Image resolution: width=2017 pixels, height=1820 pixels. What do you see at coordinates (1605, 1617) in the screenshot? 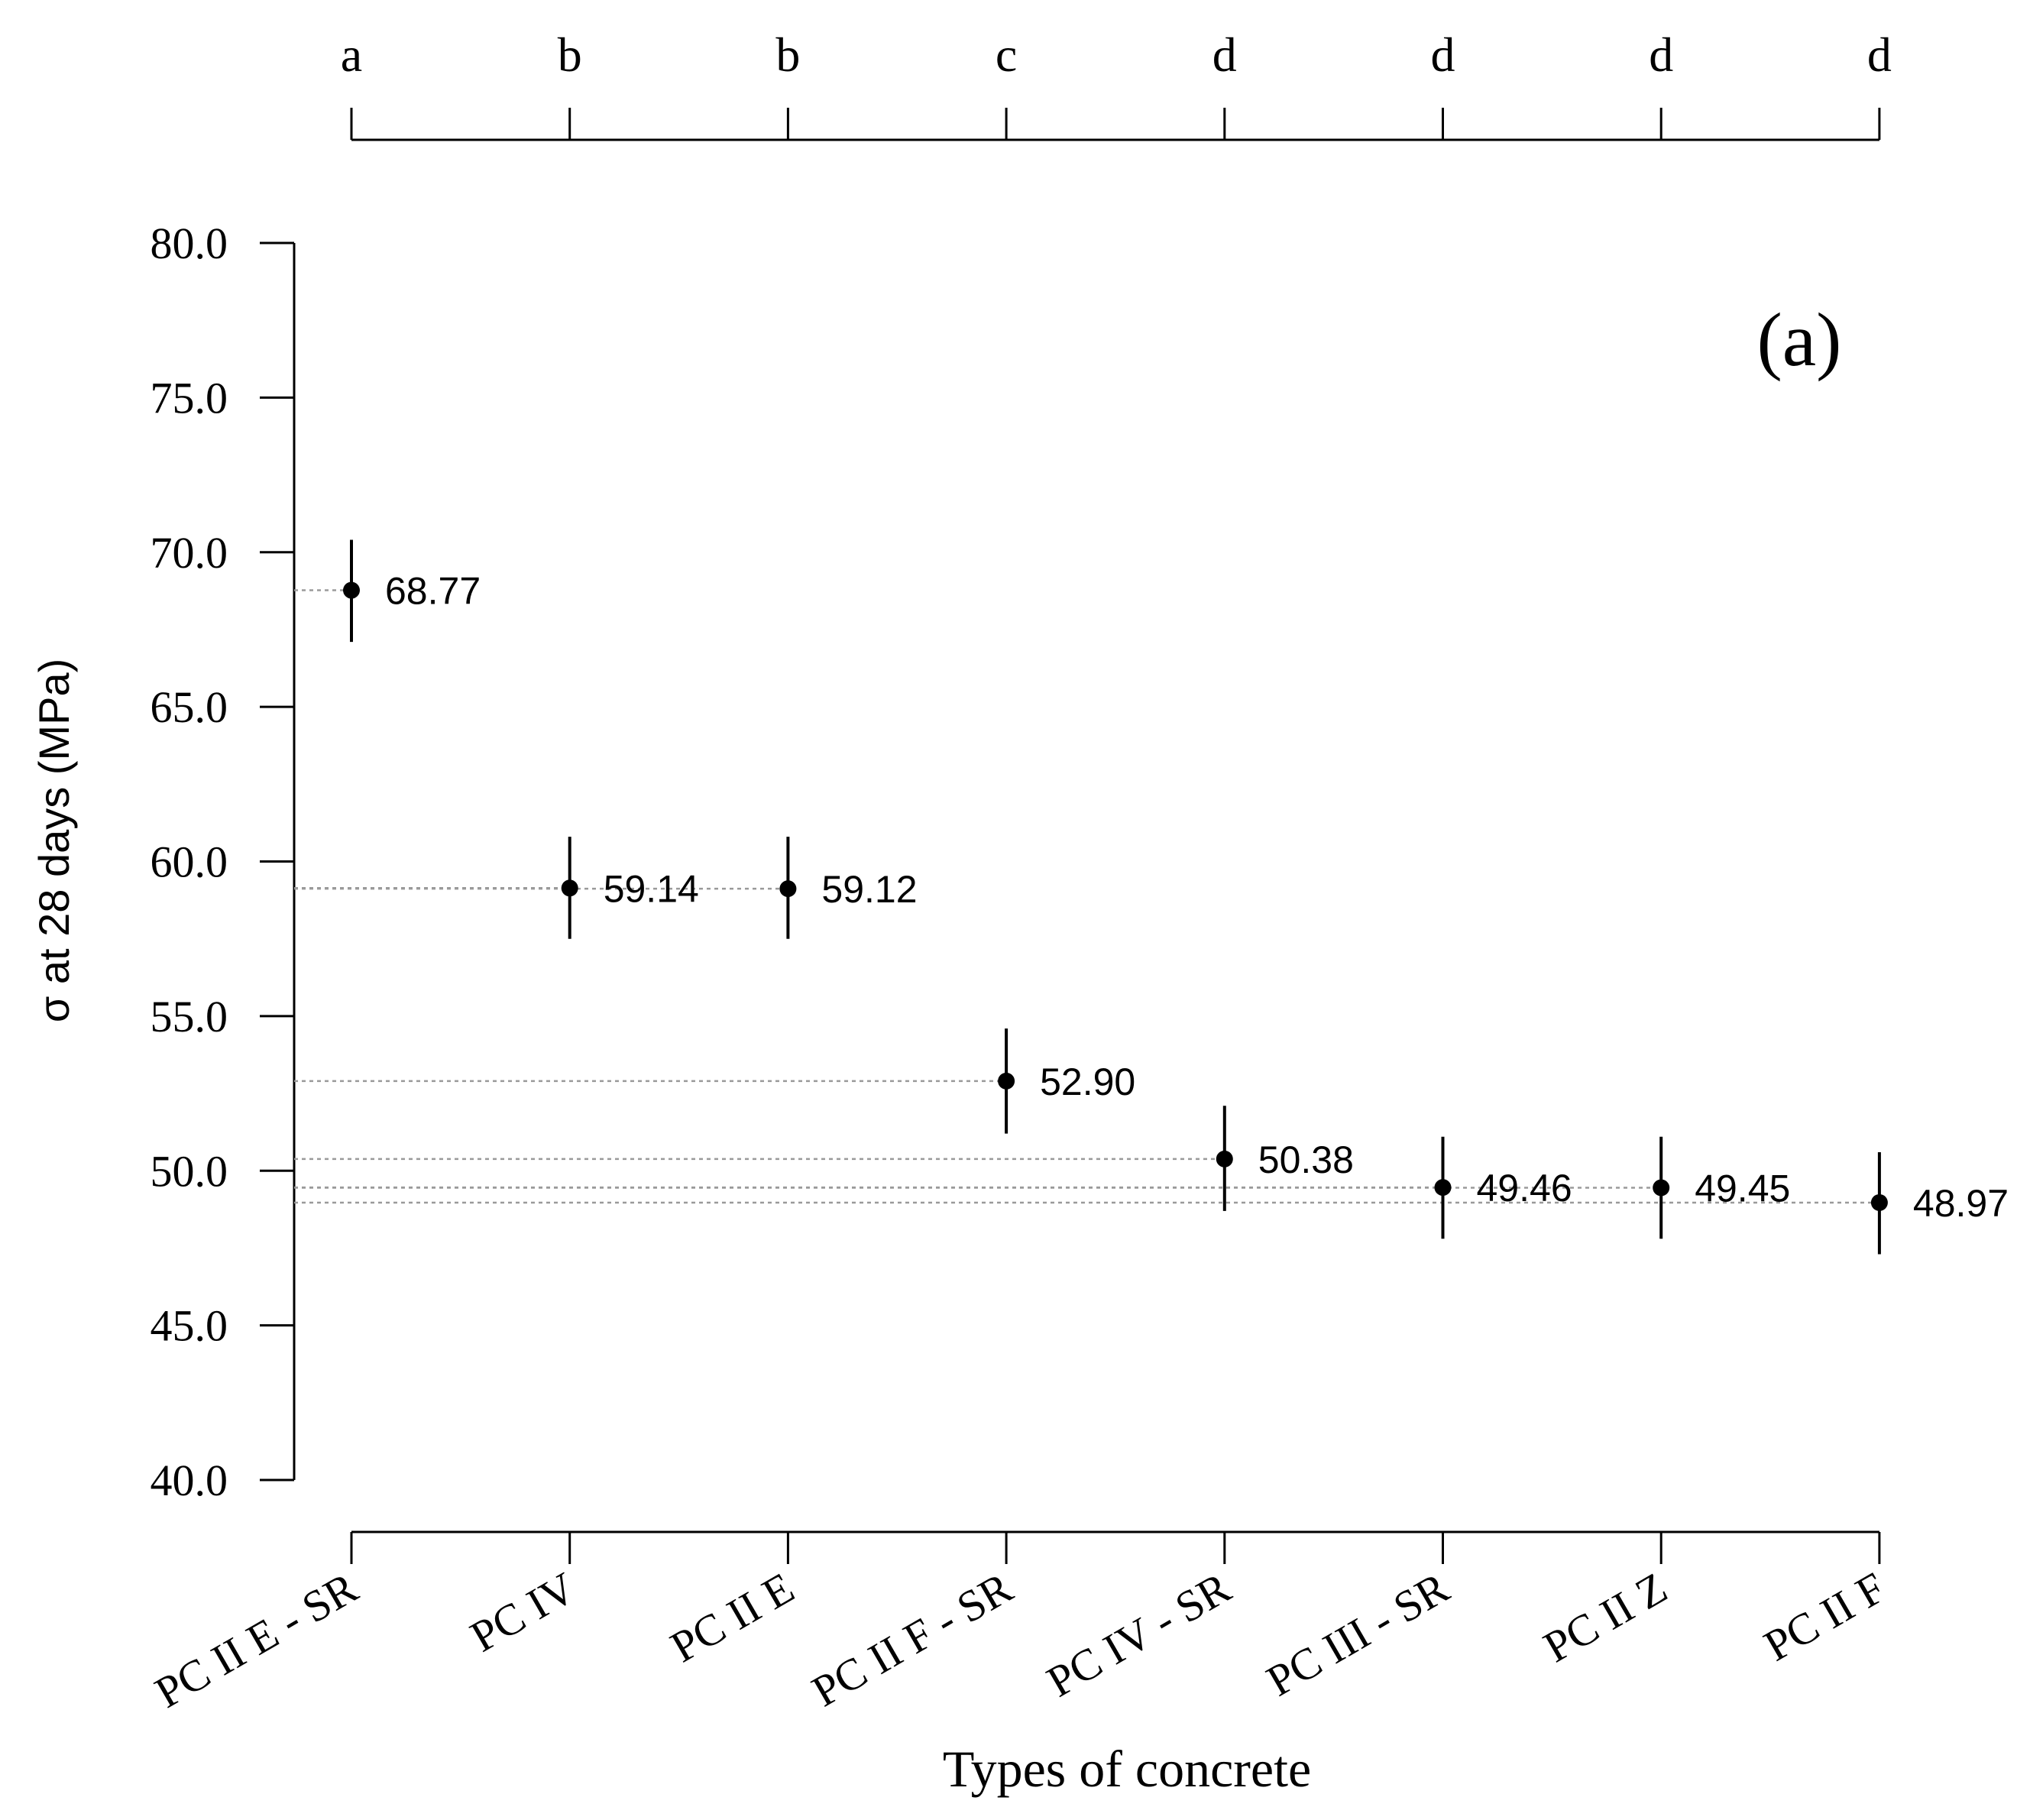
I see `x-tick-label: PC II Z` at bounding box center [1605, 1617].